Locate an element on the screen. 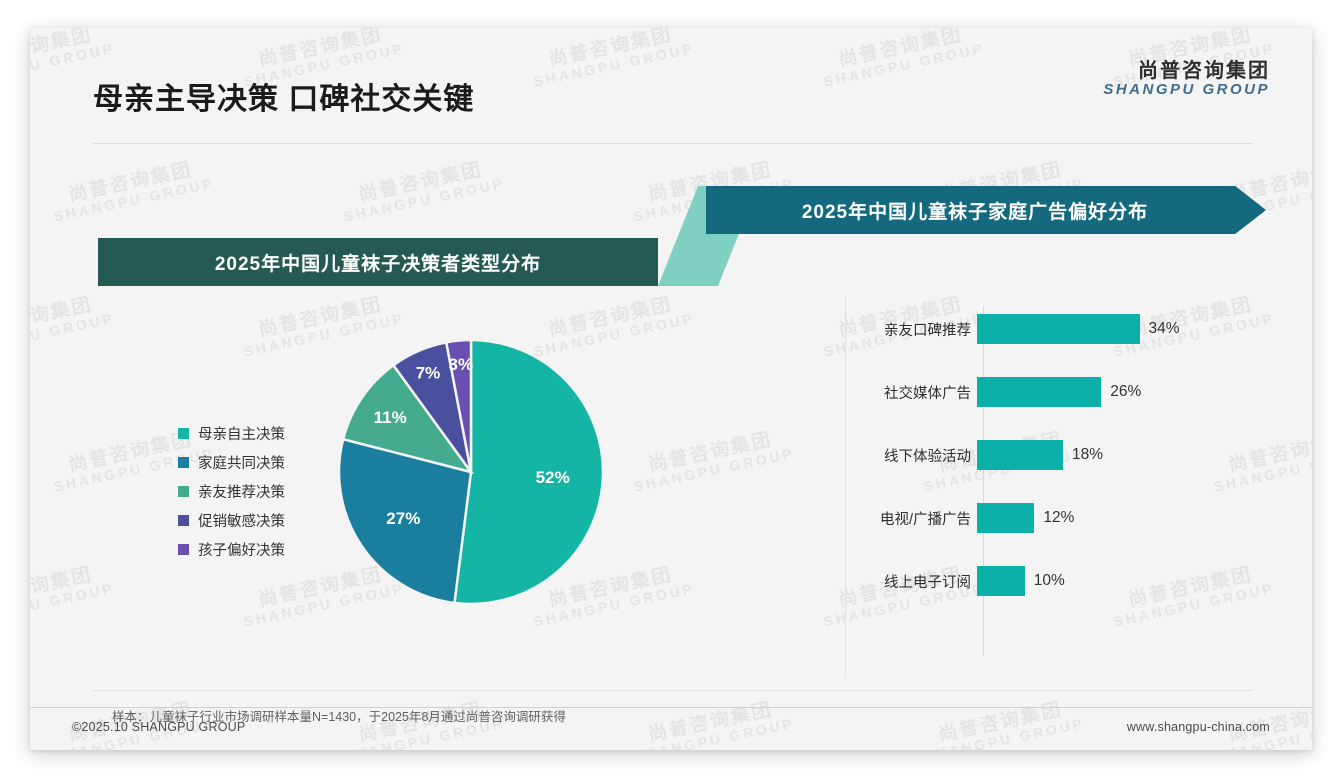 The width and height of the screenshot is (1340, 780). bar-category-label: 社交媒体广告 is located at coordinates (927, 393).